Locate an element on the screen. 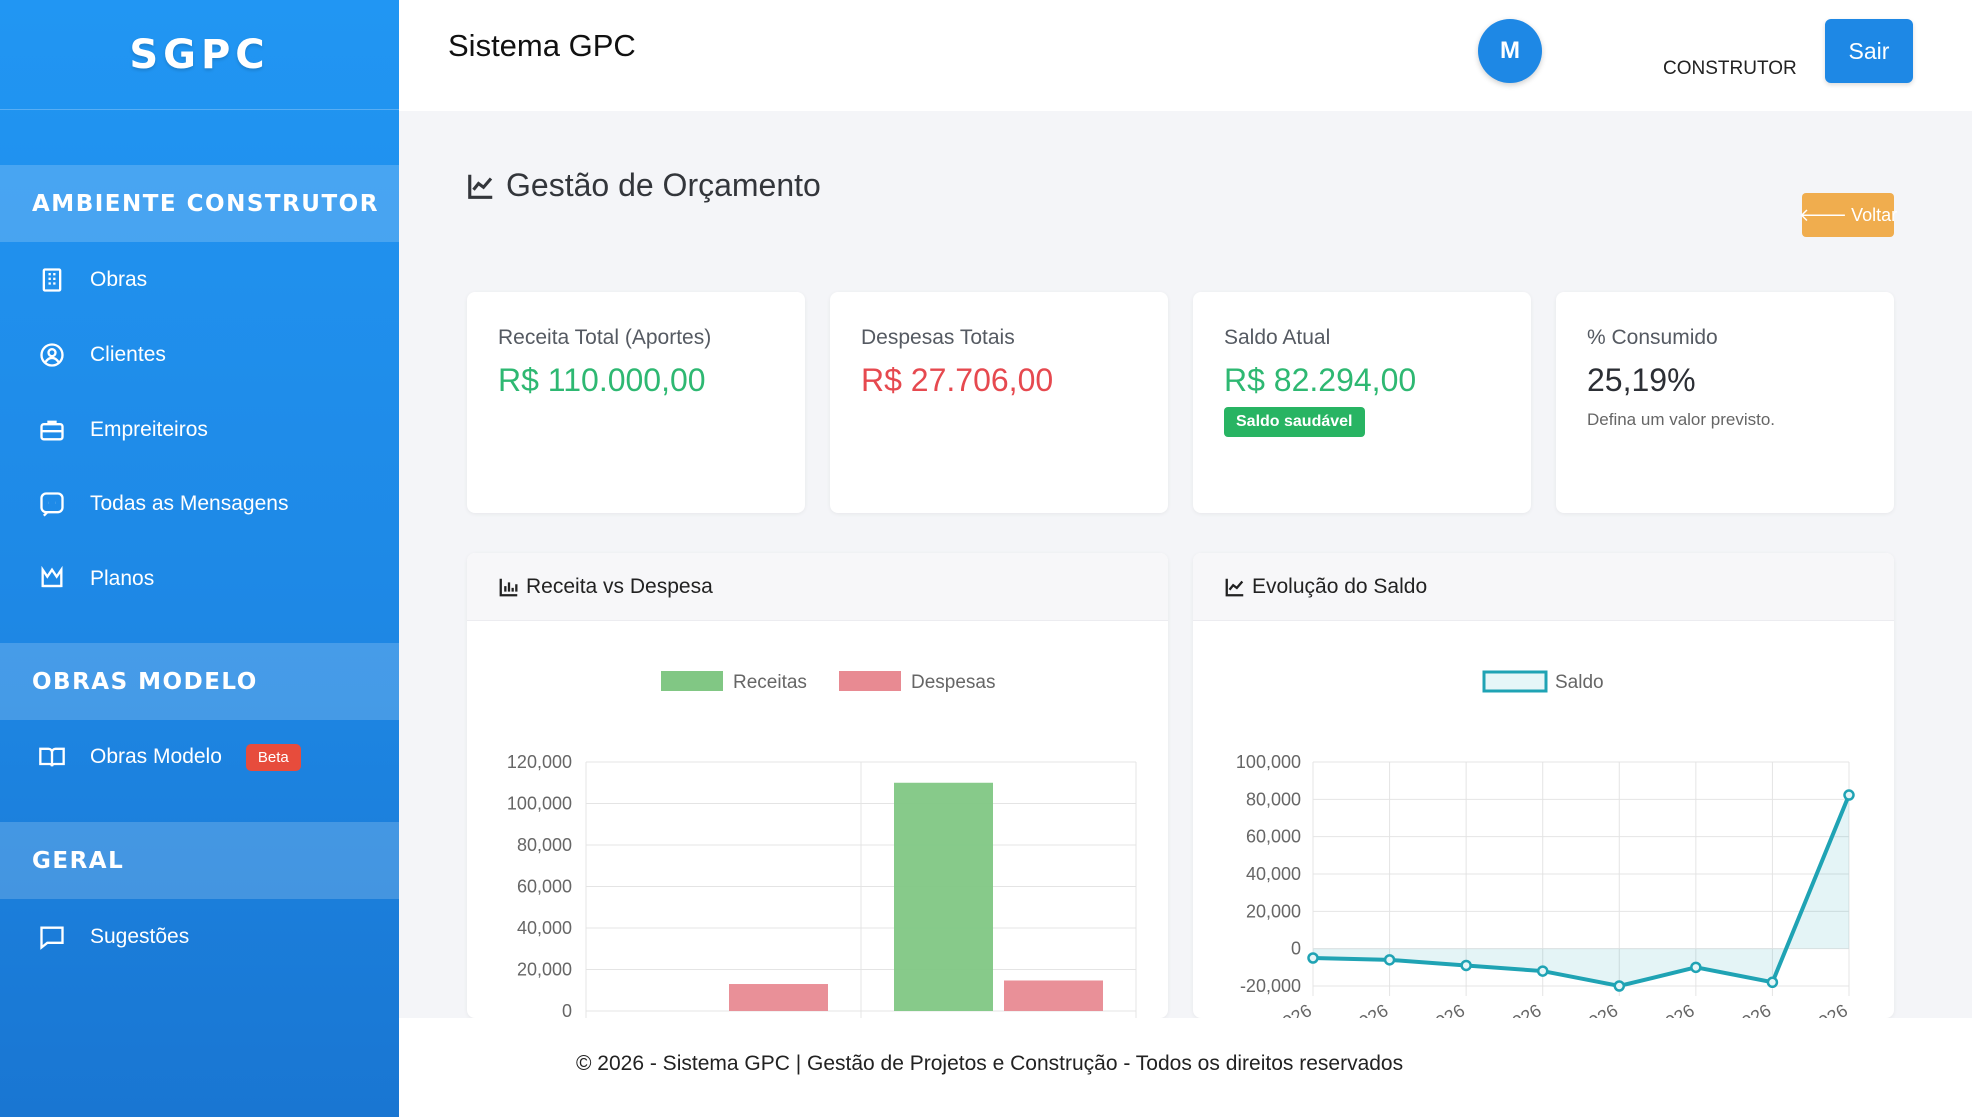 The height and width of the screenshot is (1117, 1972). user-circle-icon is located at coordinates (52, 355).